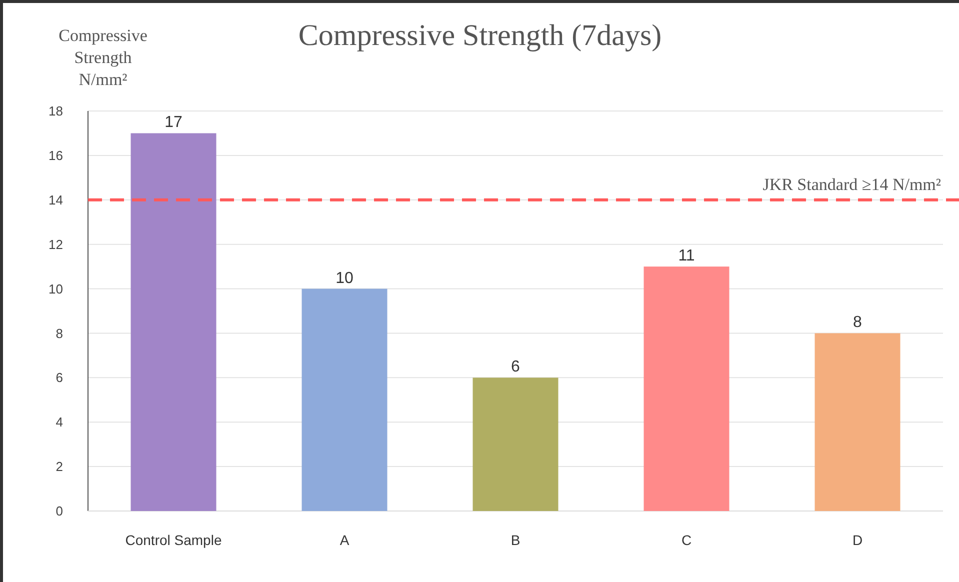 The image size is (959, 582). I want to click on data-label: 6, so click(515, 367).